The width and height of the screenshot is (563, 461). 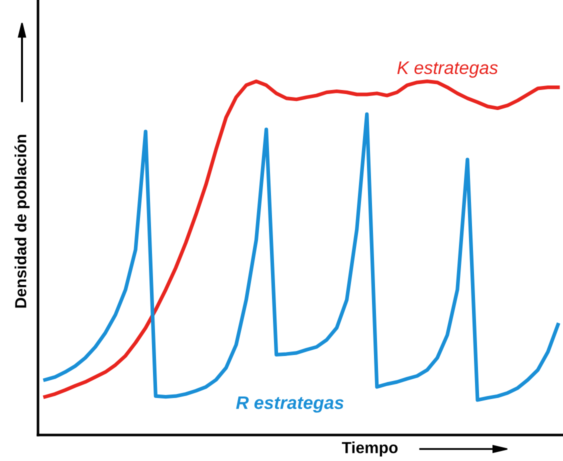 What do you see at coordinates (290, 404) in the screenshot?
I see `series-label: R estrategas` at bounding box center [290, 404].